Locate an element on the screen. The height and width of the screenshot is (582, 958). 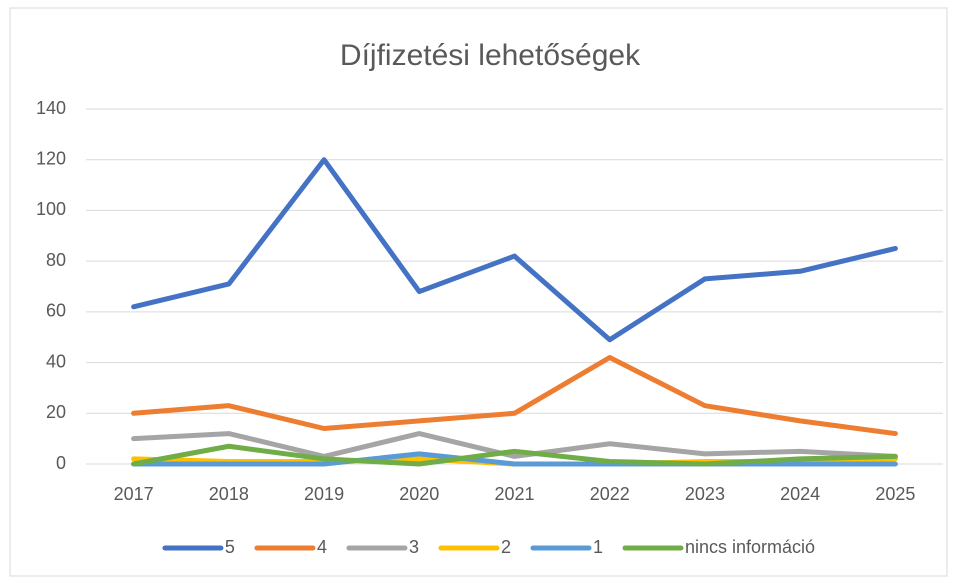
x-tick-label: 2021 is located at coordinates (514, 494).